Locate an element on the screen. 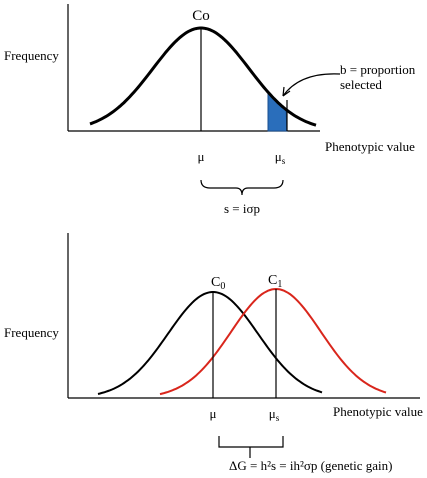 The height and width of the screenshot is (478, 427). bracket is located at coordinates (251, 447).